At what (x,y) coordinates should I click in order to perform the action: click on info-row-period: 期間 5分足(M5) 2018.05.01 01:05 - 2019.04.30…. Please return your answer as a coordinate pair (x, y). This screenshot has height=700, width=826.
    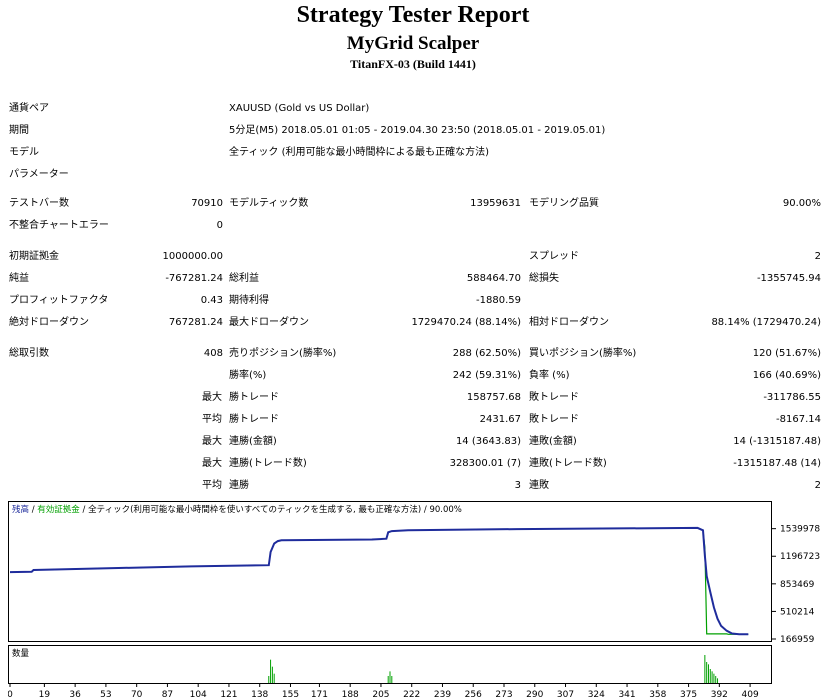
    Looking at the image, I should click on (413, 131).